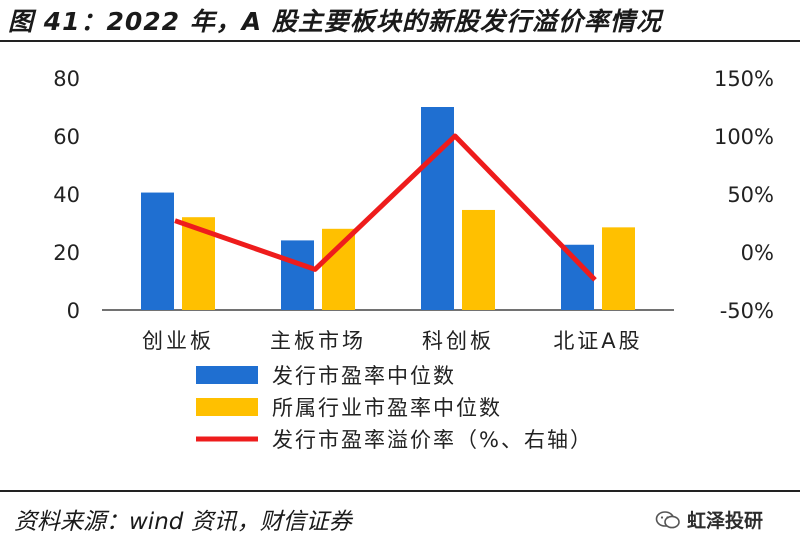 The height and width of the screenshot is (546, 800). What do you see at coordinates (458, 341) in the screenshot?
I see `x-tick-label: 科创板` at bounding box center [458, 341].